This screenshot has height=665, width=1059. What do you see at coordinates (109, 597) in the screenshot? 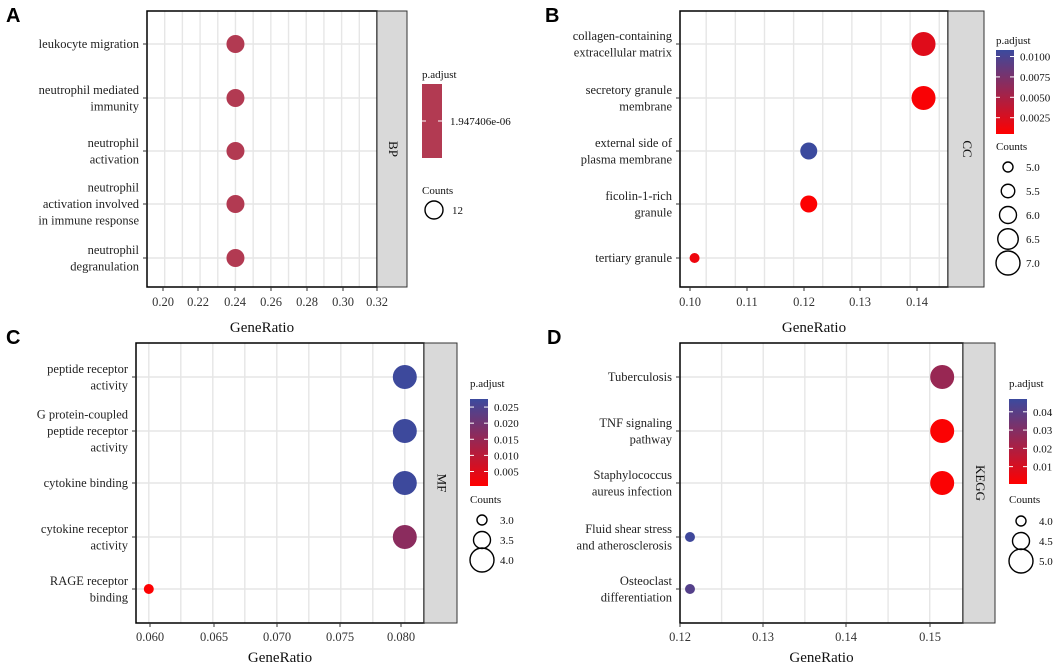
I see `category-label: binding` at bounding box center [109, 597].